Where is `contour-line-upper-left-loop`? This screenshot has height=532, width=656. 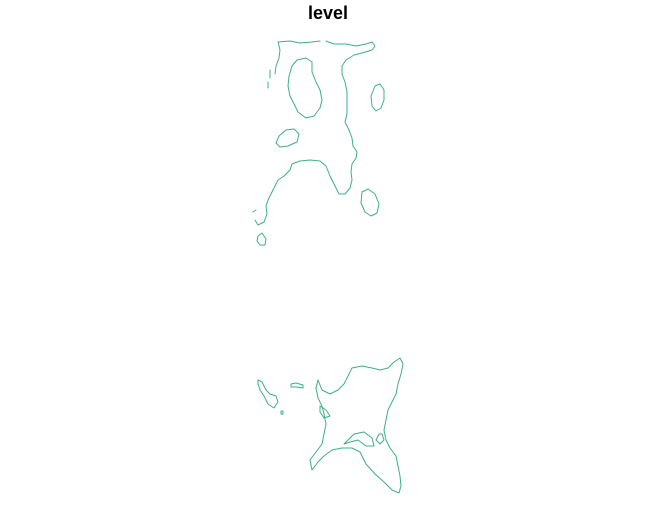
contour-line-upper-left-loop is located at coordinates (287, 138).